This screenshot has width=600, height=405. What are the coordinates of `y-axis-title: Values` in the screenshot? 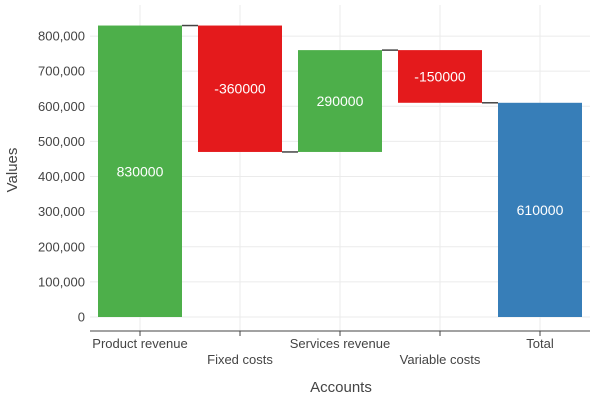 It's located at (12, 170).